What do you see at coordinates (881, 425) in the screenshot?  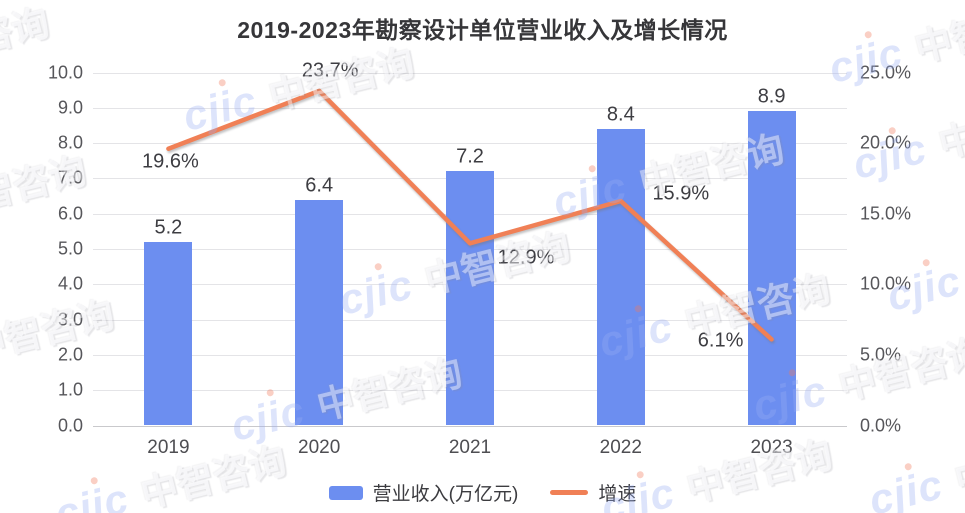 I see `right-axis-tick: 0.0%` at bounding box center [881, 425].